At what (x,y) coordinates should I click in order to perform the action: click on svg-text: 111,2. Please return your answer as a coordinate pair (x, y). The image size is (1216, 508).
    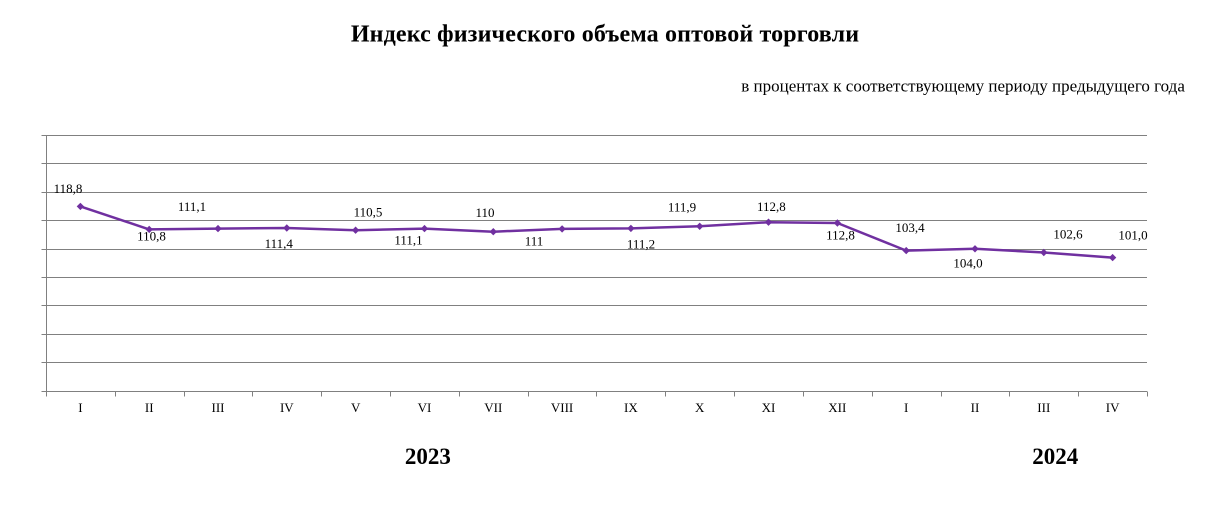
    Looking at the image, I should click on (641, 244).